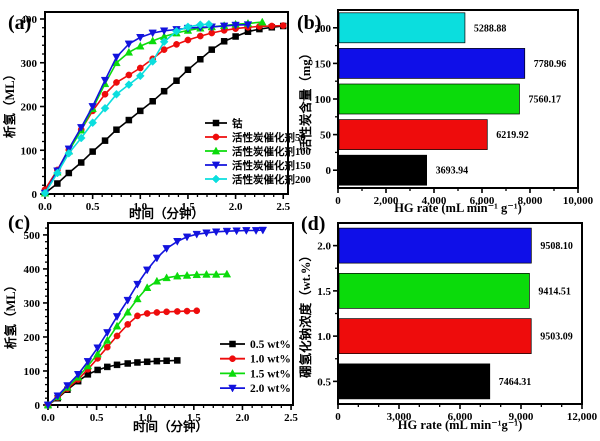  I want to click on x-tick-label: 0.5, so click(97, 418).